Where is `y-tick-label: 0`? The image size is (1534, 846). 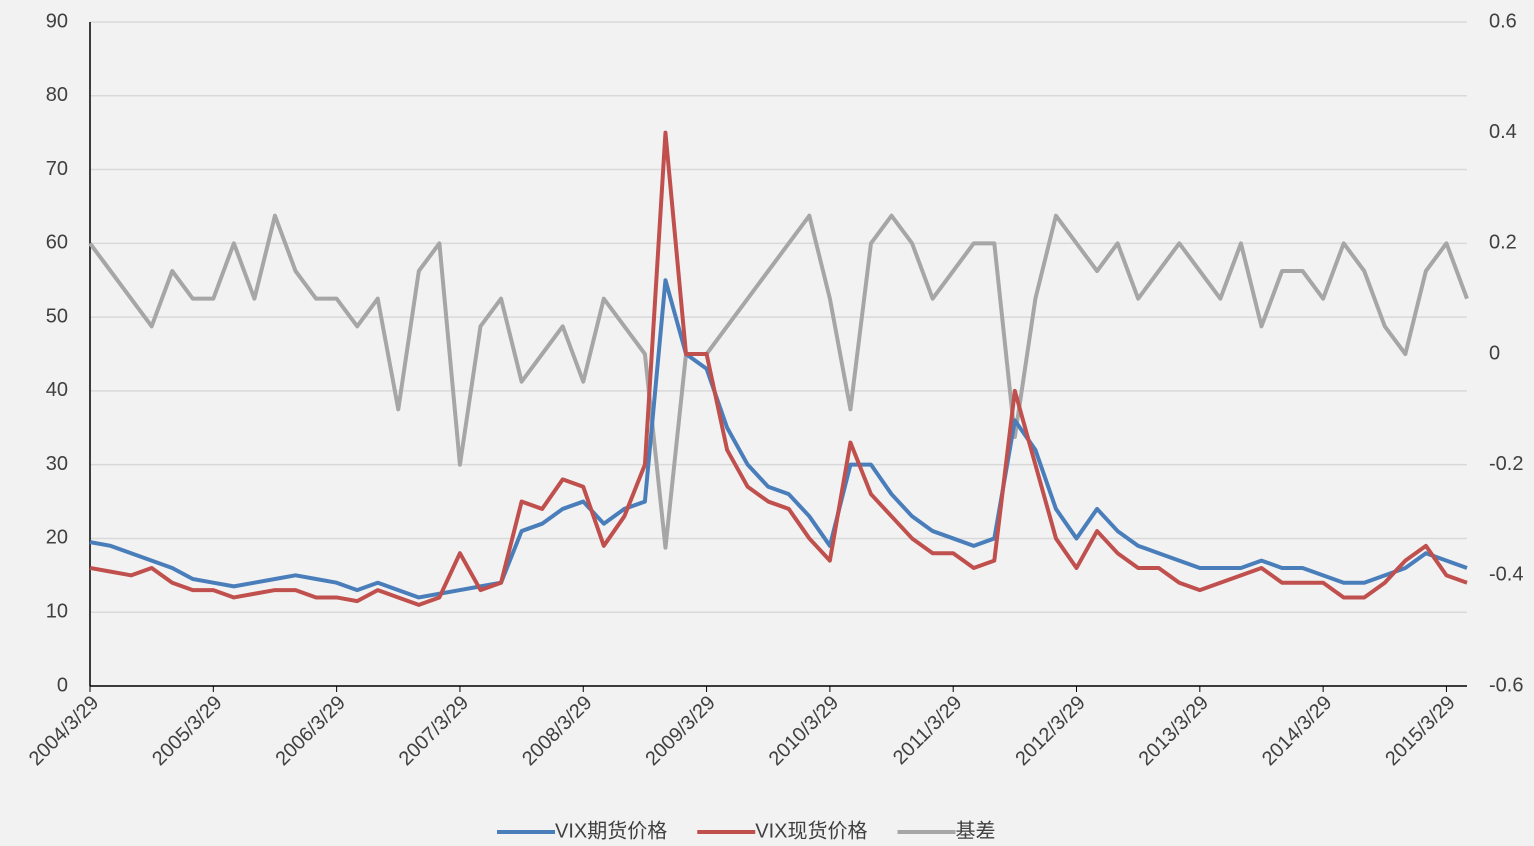 y-tick-label: 0 is located at coordinates (62, 685).